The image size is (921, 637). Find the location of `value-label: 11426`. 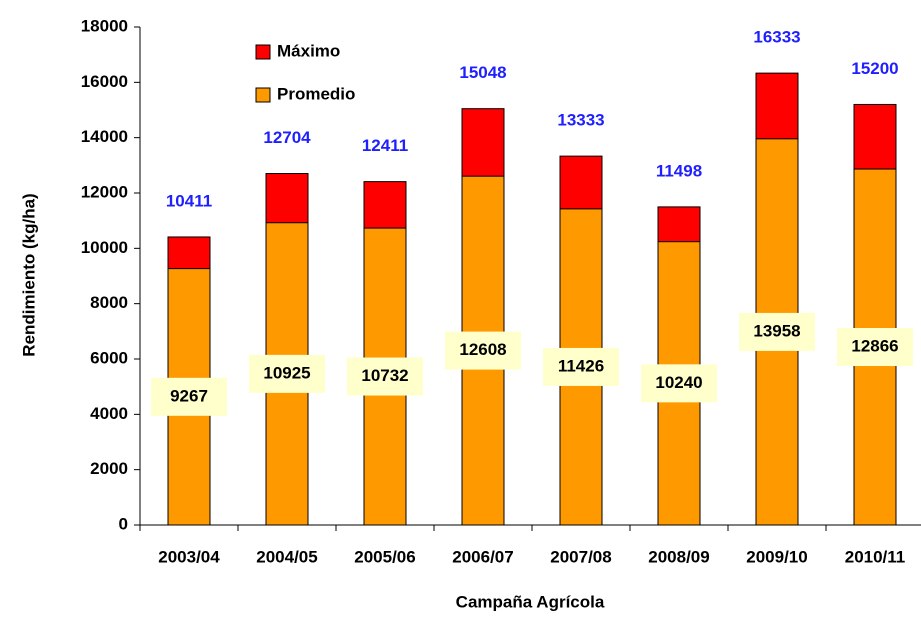

value-label: 11426 is located at coordinates (581, 365).